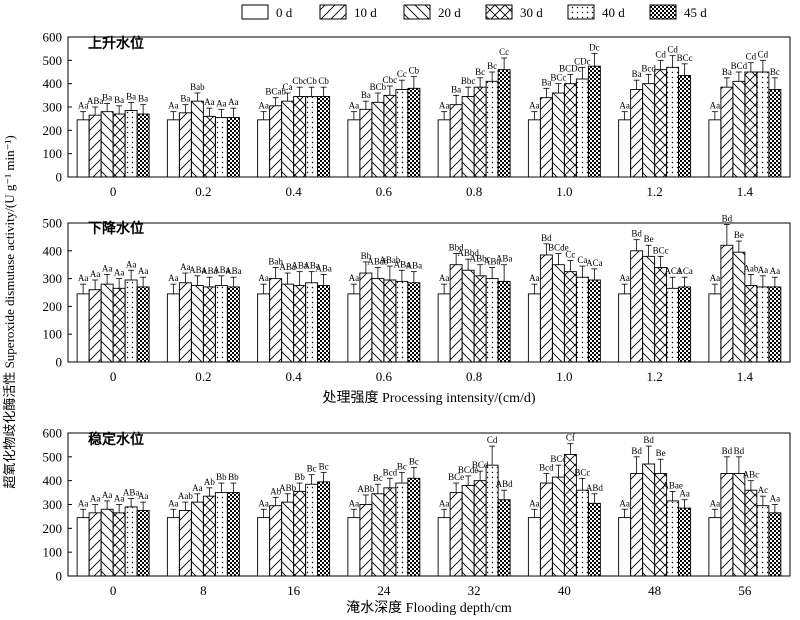 This screenshot has width=800, height=620. I want to click on significance-label: BCd, so click(480, 465).